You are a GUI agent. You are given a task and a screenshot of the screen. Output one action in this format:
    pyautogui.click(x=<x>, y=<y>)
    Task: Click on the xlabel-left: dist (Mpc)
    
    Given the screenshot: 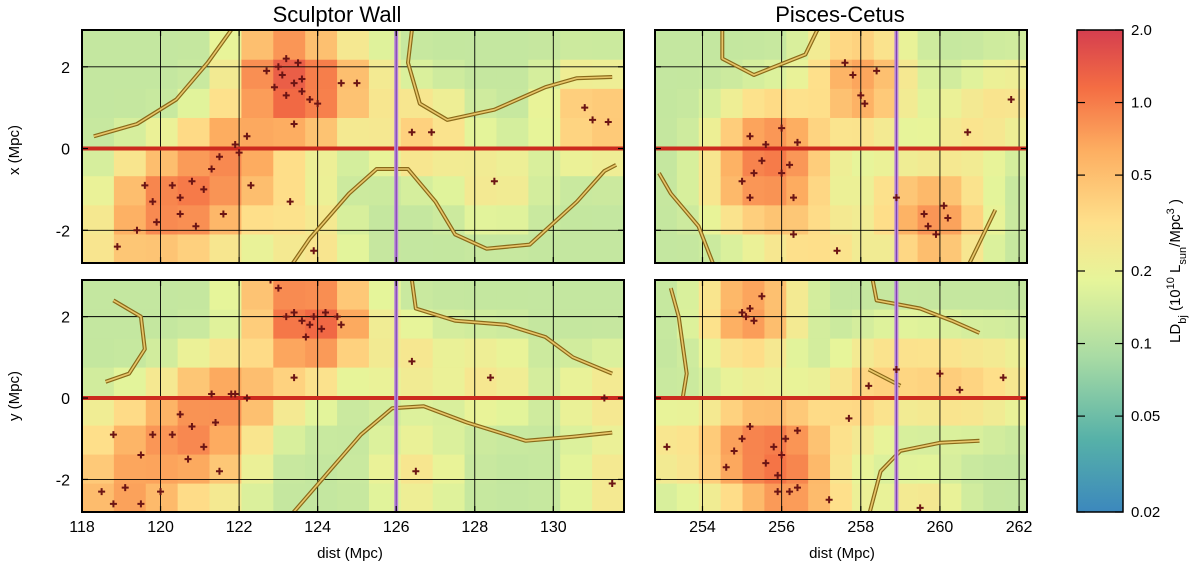 What is the action you would take?
    pyautogui.click(x=350, y=553)
    